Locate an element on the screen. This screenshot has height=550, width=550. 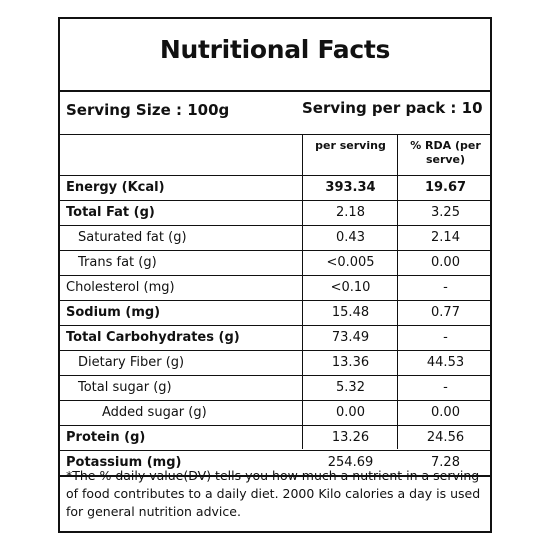
serving-divider is located at coordinates (275, 134).